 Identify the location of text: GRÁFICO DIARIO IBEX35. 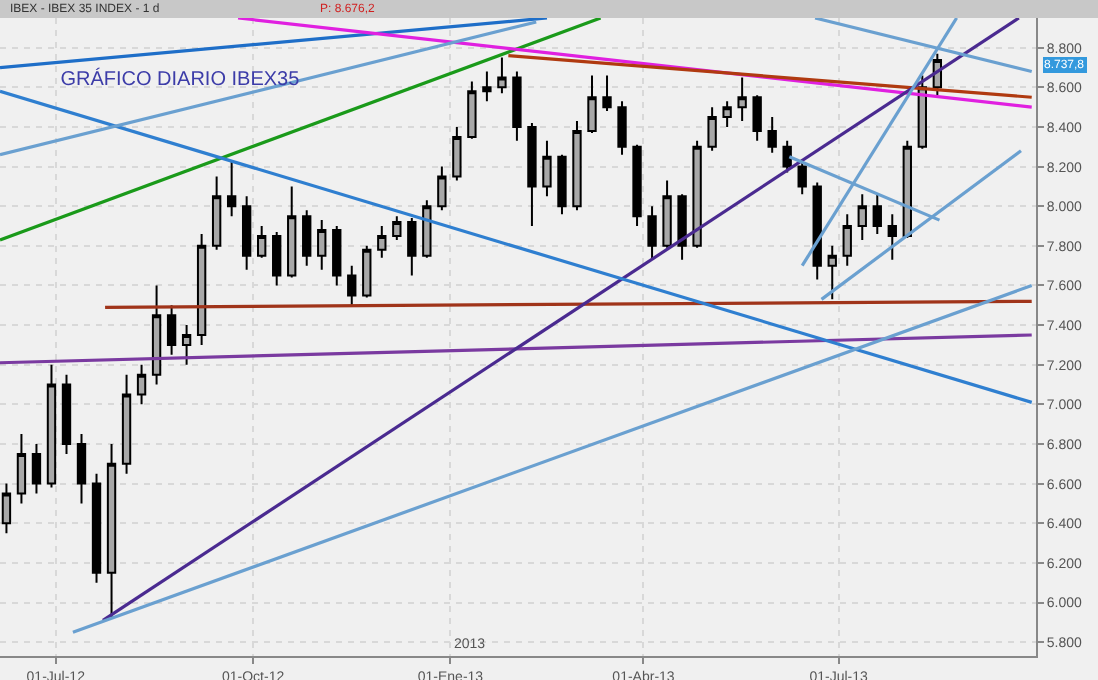
(180, 79).